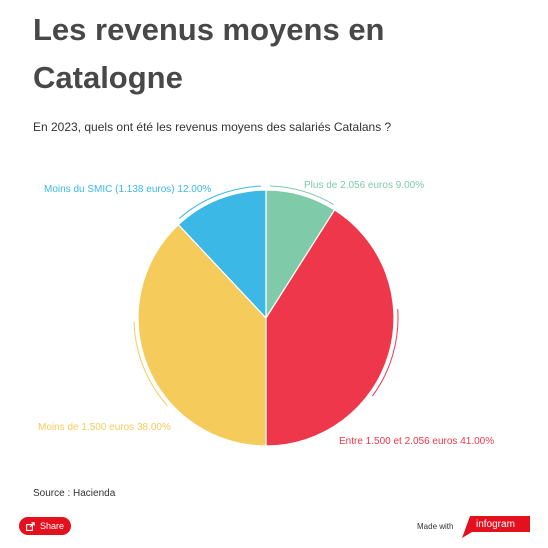 The width and height of the screenshot is (548, 548). What do you see at coordinates (52, 526) in the screenshot?
I see `share-label: Share` at bounding box center [52, 526].